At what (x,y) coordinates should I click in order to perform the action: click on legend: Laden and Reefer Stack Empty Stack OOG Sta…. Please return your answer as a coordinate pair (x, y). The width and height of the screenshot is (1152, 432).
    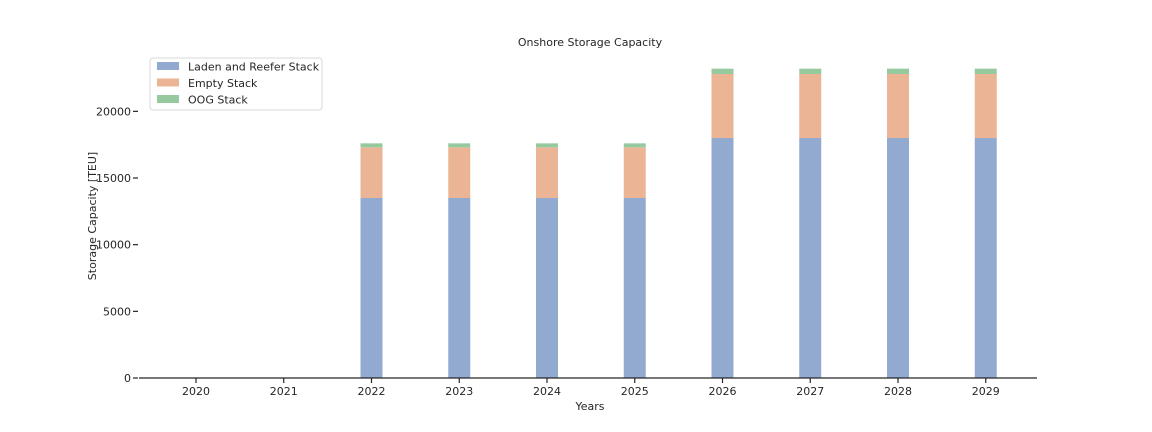
    Looking at the image, I should click on (236, 84).